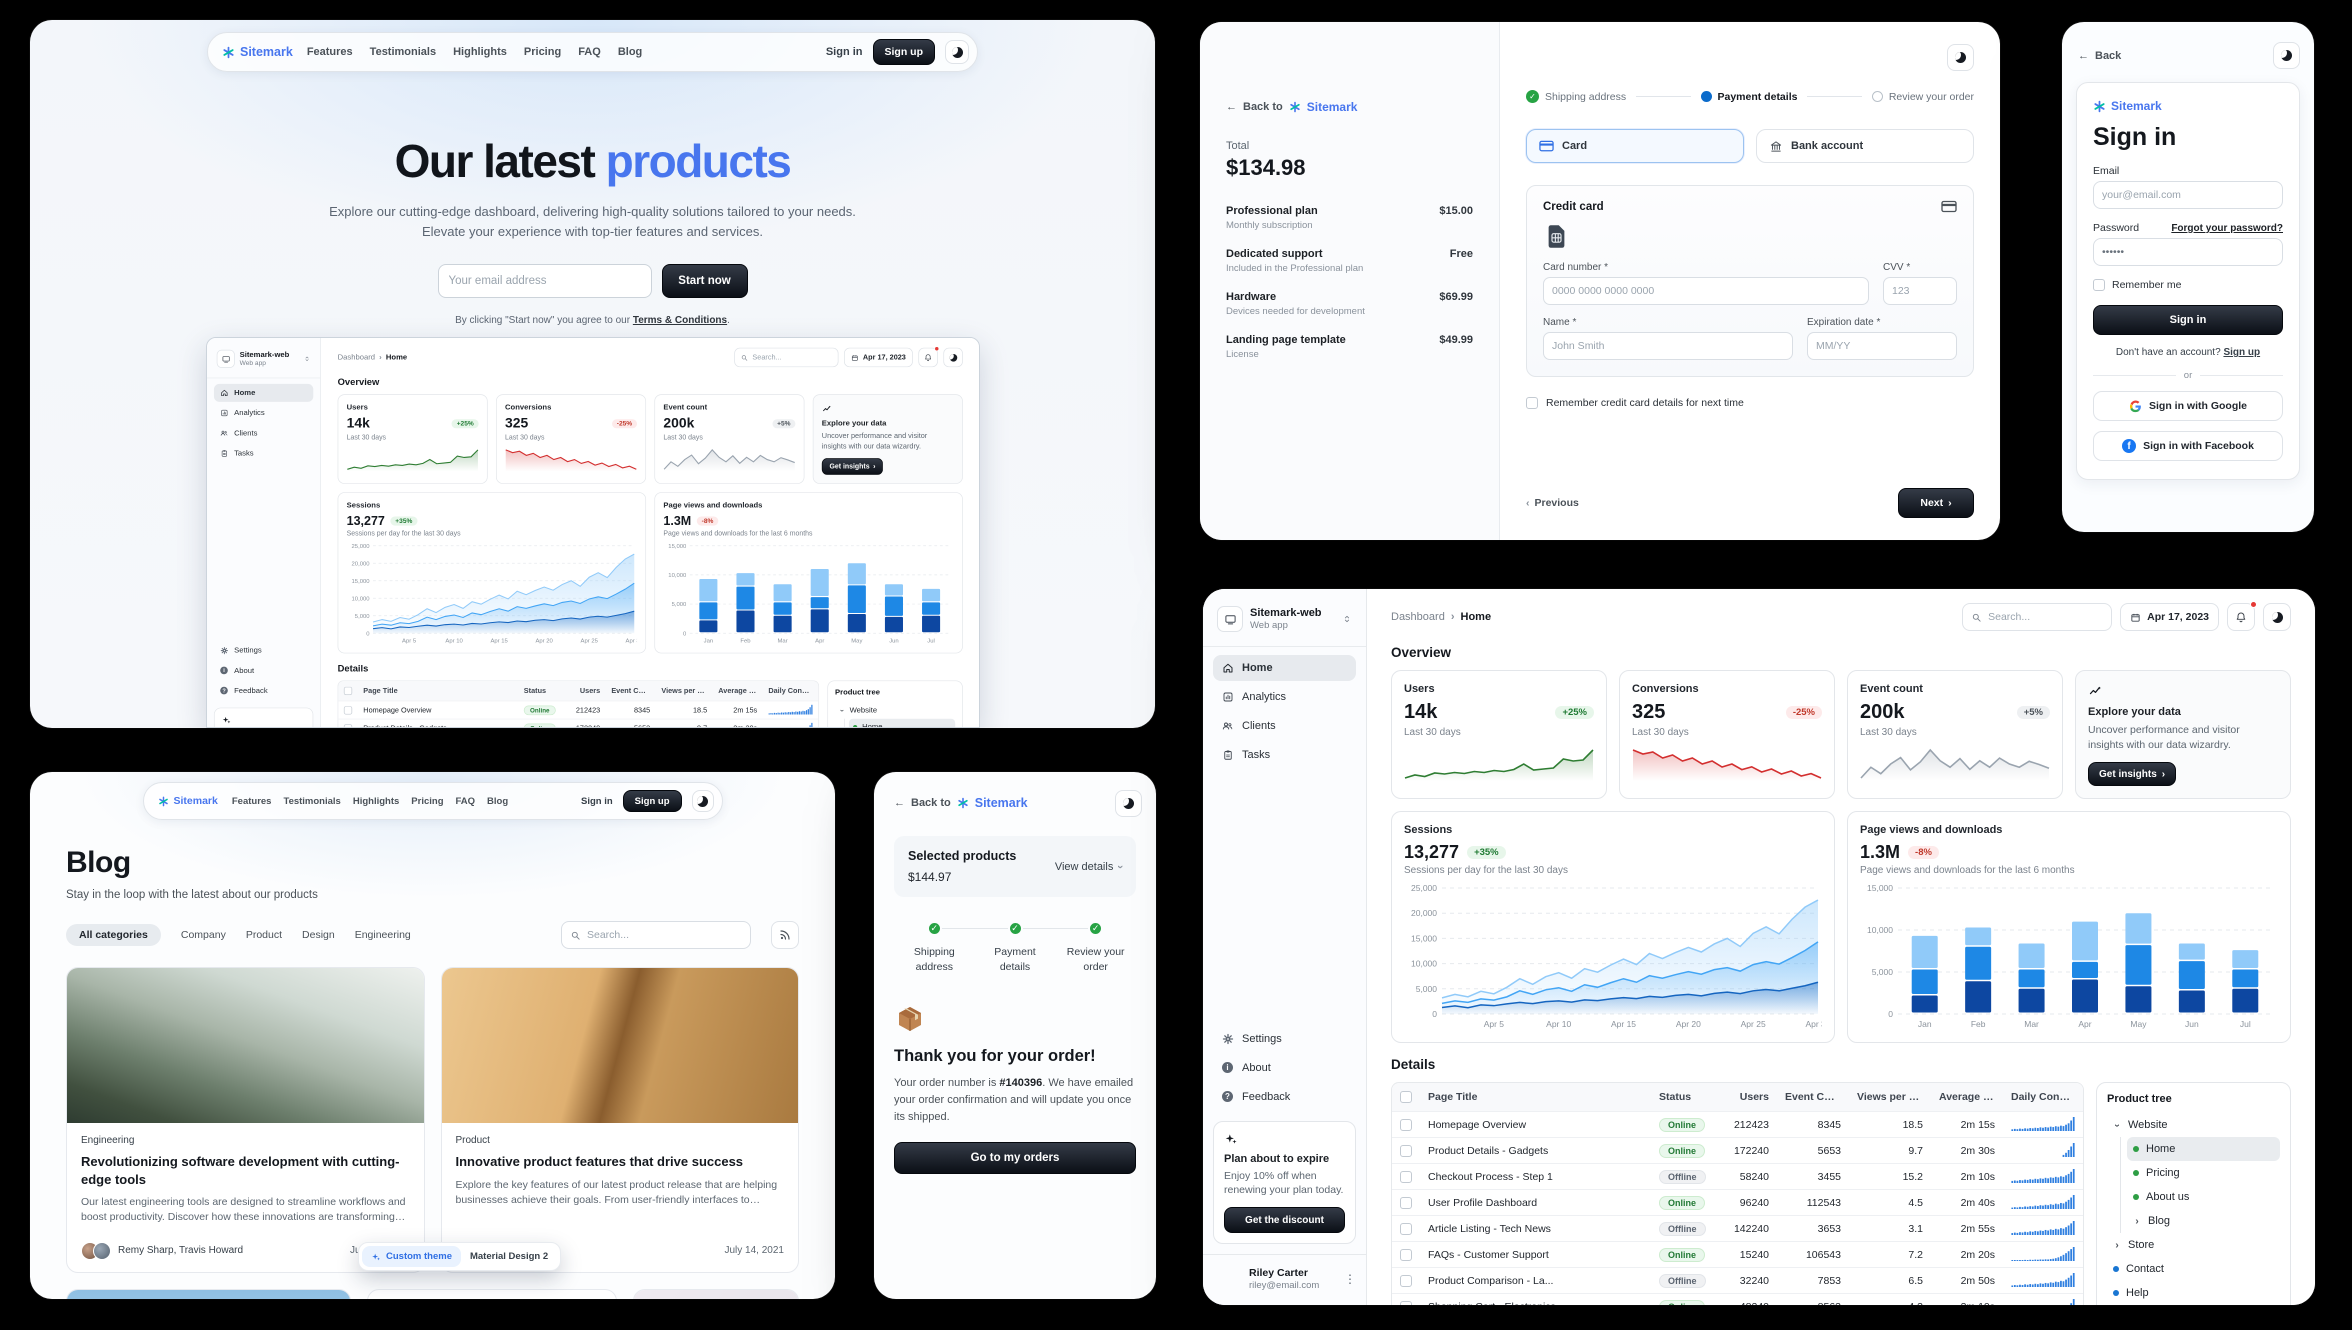  Describe the element at coordinates (264, 935) in the screenshot. I see `filter-chip-product: Product` at that location.